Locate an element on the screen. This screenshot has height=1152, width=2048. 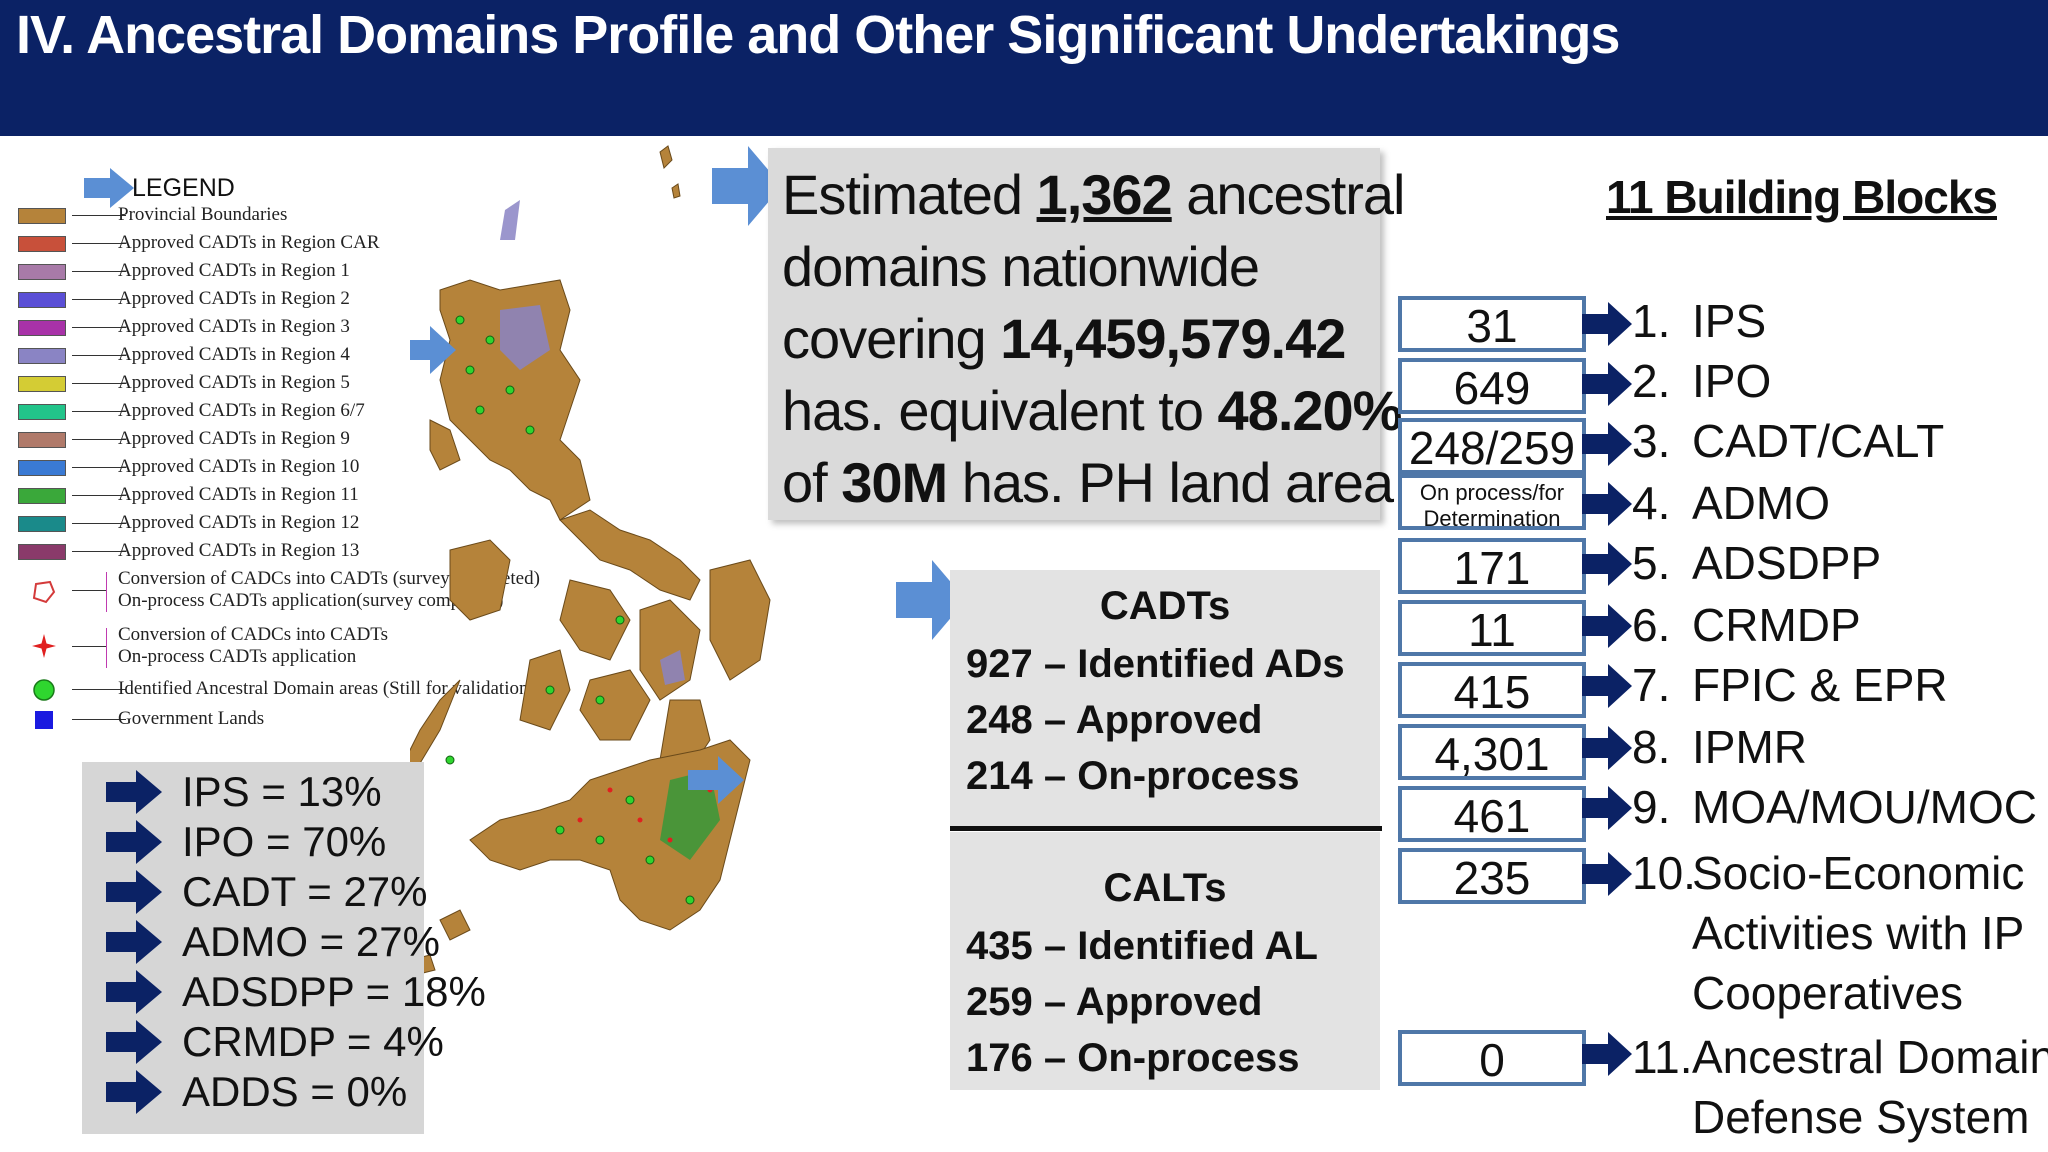
legend-item: Government Lands is located at coordinates (294, 720).